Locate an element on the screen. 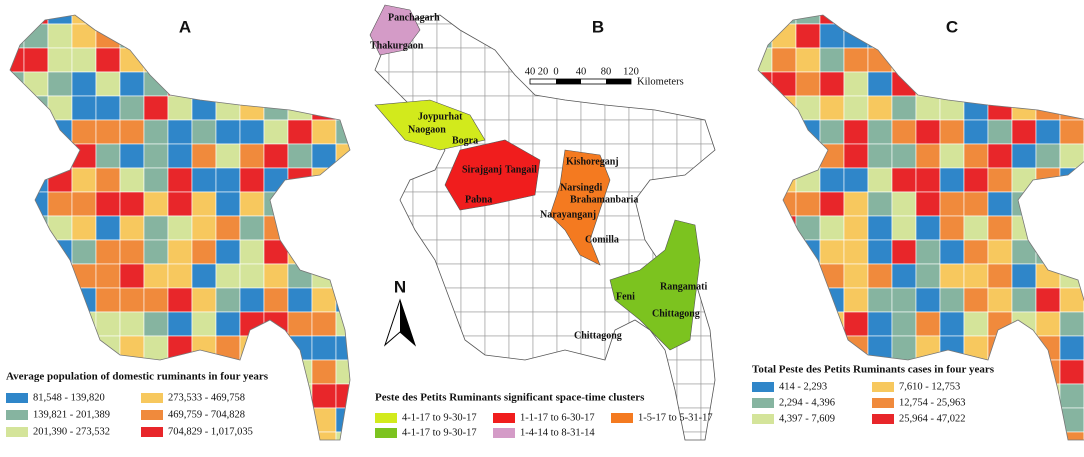 The height and width of the screenshot is (457, 1084). district-label: Brahamanbaria is located at coordinates (604, 199).